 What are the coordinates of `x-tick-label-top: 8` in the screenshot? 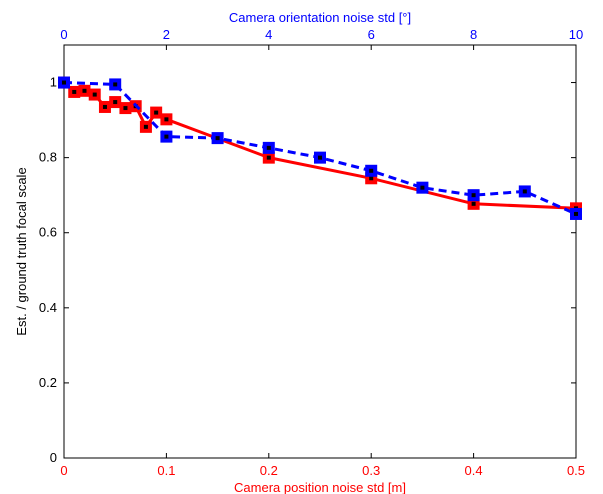 It's located at (473, 34).